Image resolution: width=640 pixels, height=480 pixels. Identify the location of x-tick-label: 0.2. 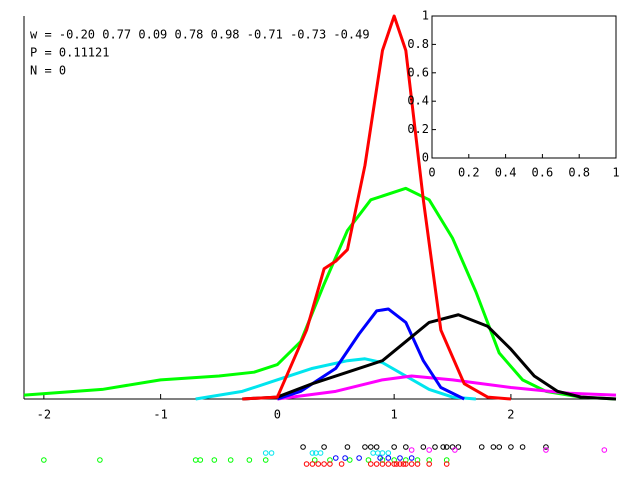
(469, 173).